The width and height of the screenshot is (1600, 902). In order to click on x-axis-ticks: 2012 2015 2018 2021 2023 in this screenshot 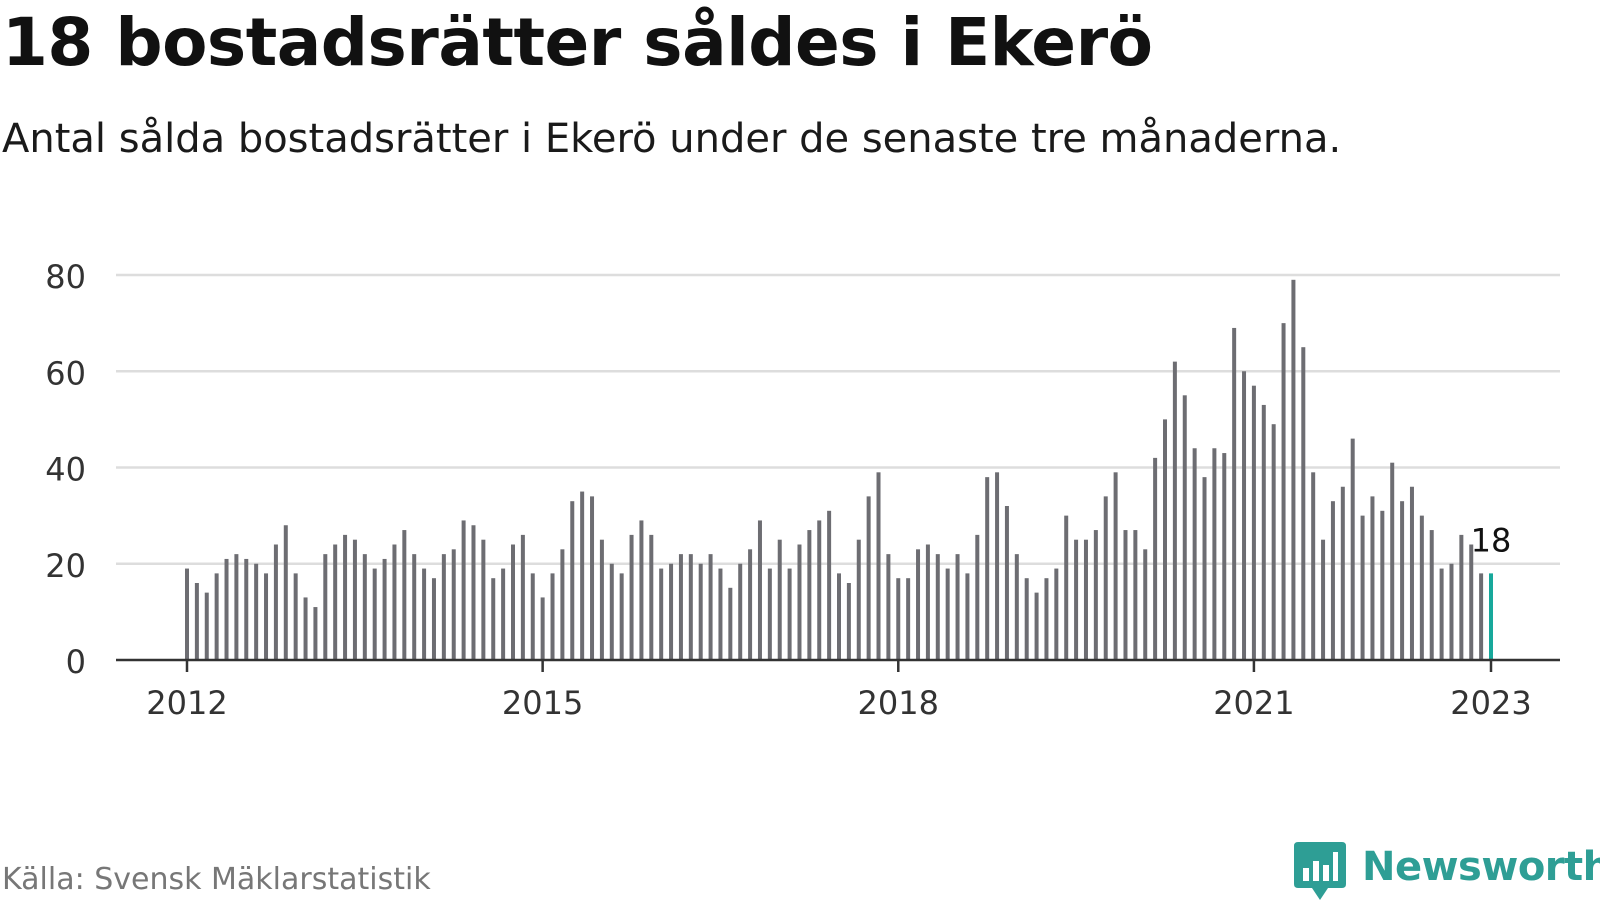, I will do `click(839, 691)`.